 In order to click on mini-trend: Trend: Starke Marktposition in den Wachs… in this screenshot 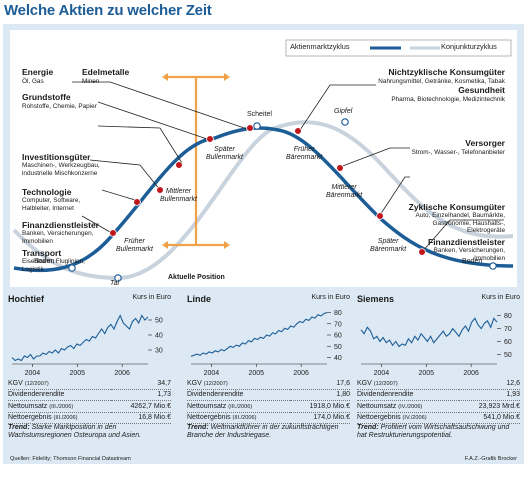, I will do `click(75, 432)`.